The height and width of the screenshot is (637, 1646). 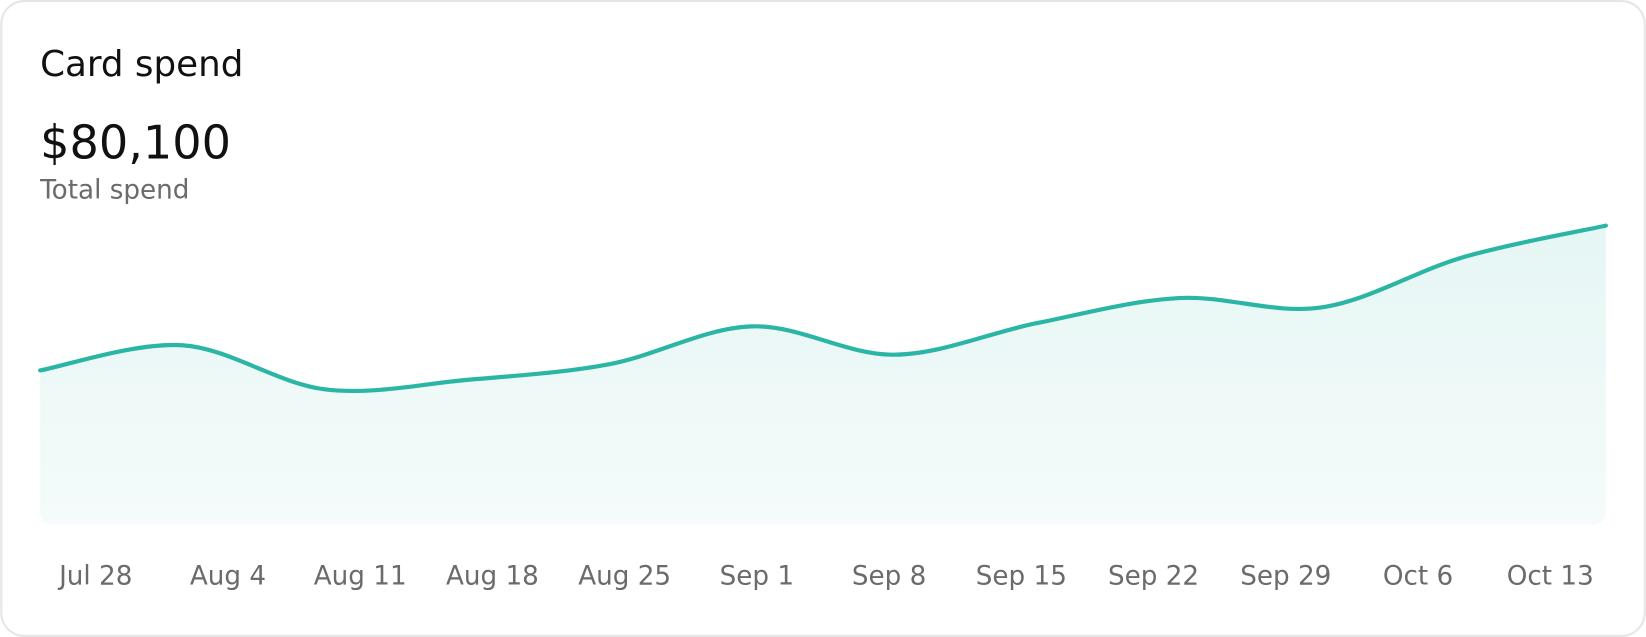 What do you see at coordinates (492, 577) in the screenshot?
I see `x-tick-label: Aug 18` at bounding box center [492, 577].